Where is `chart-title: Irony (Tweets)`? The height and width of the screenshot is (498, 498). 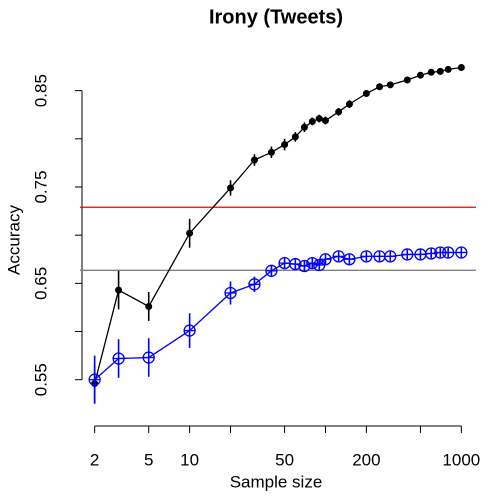
chart-title: Irony (Tweets) is located at coordinates (276, 17).